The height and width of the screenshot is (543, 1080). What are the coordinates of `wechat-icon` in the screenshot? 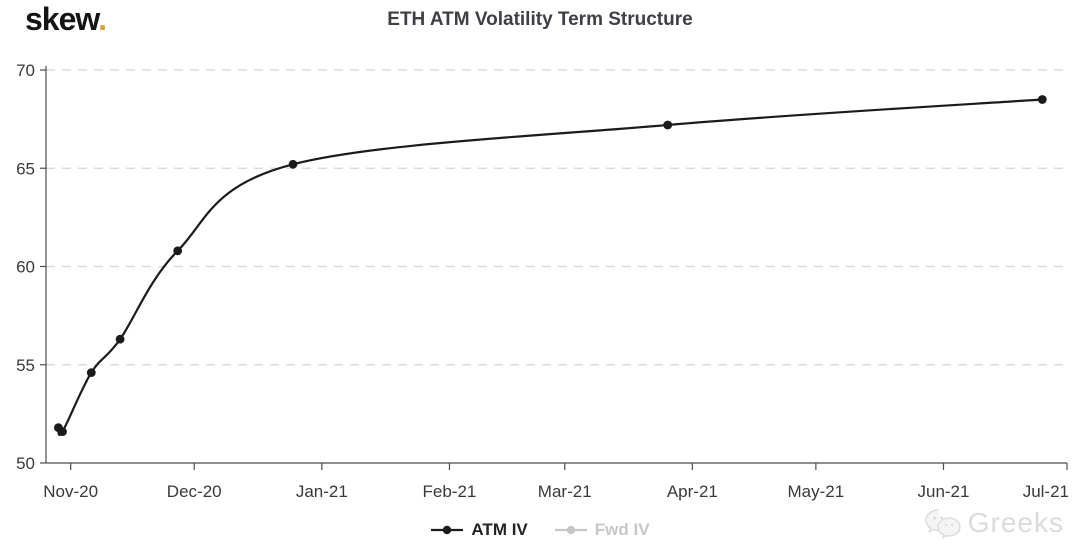 It's located at (943, 524).